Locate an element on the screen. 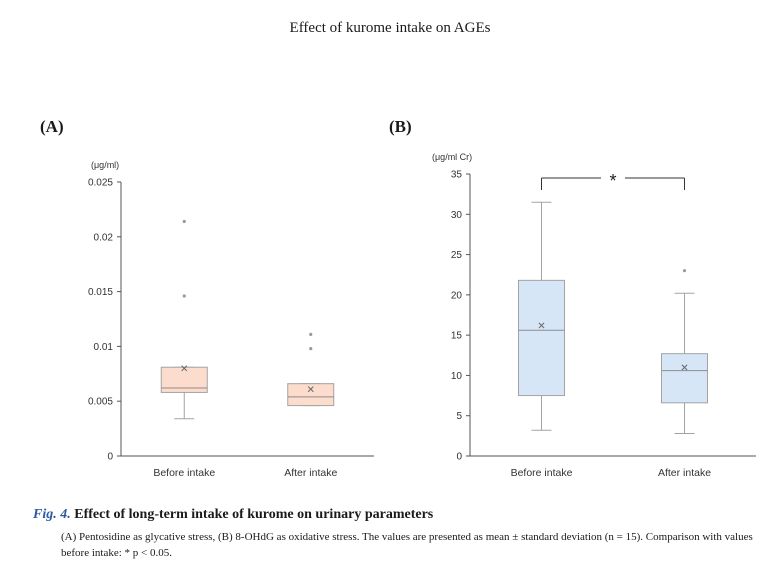  y-axis-unit-label: (μg/ml) is located at coordinates (105, 165).